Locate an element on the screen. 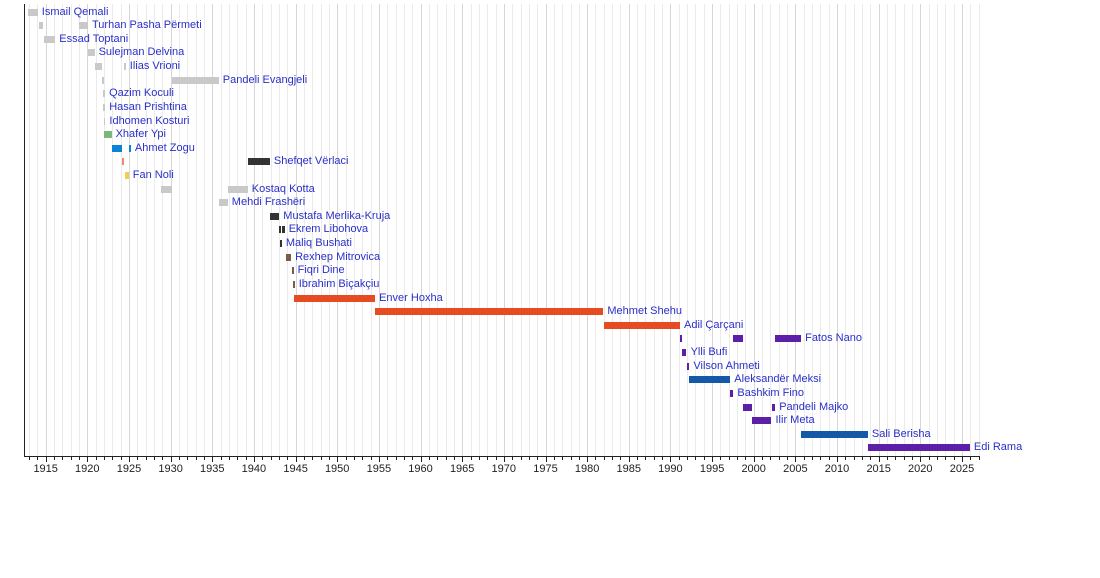  person-label: Ylli Bufi is located at coordinates (709, 352).